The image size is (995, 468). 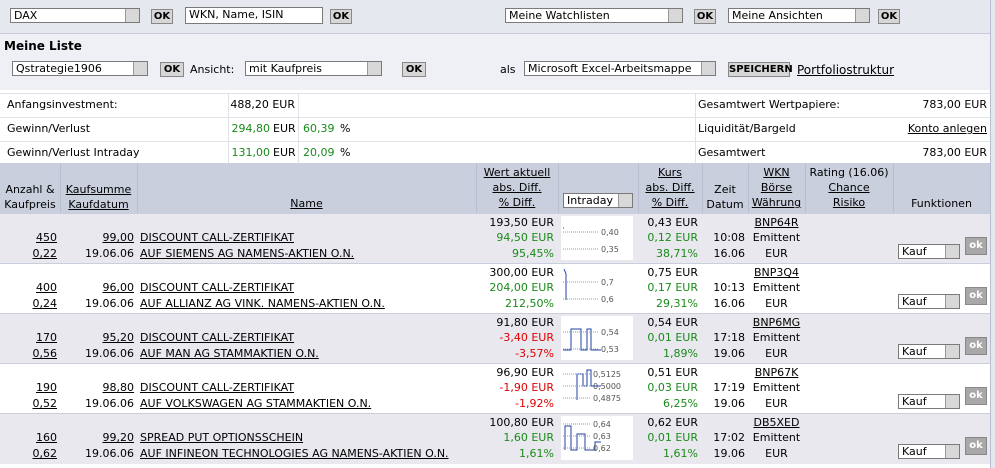 What do you see at coordinates (672, 337) in the screenshot?
I see `price-abs-diff: 0,01 EUR` at bounding box center [672, 337].